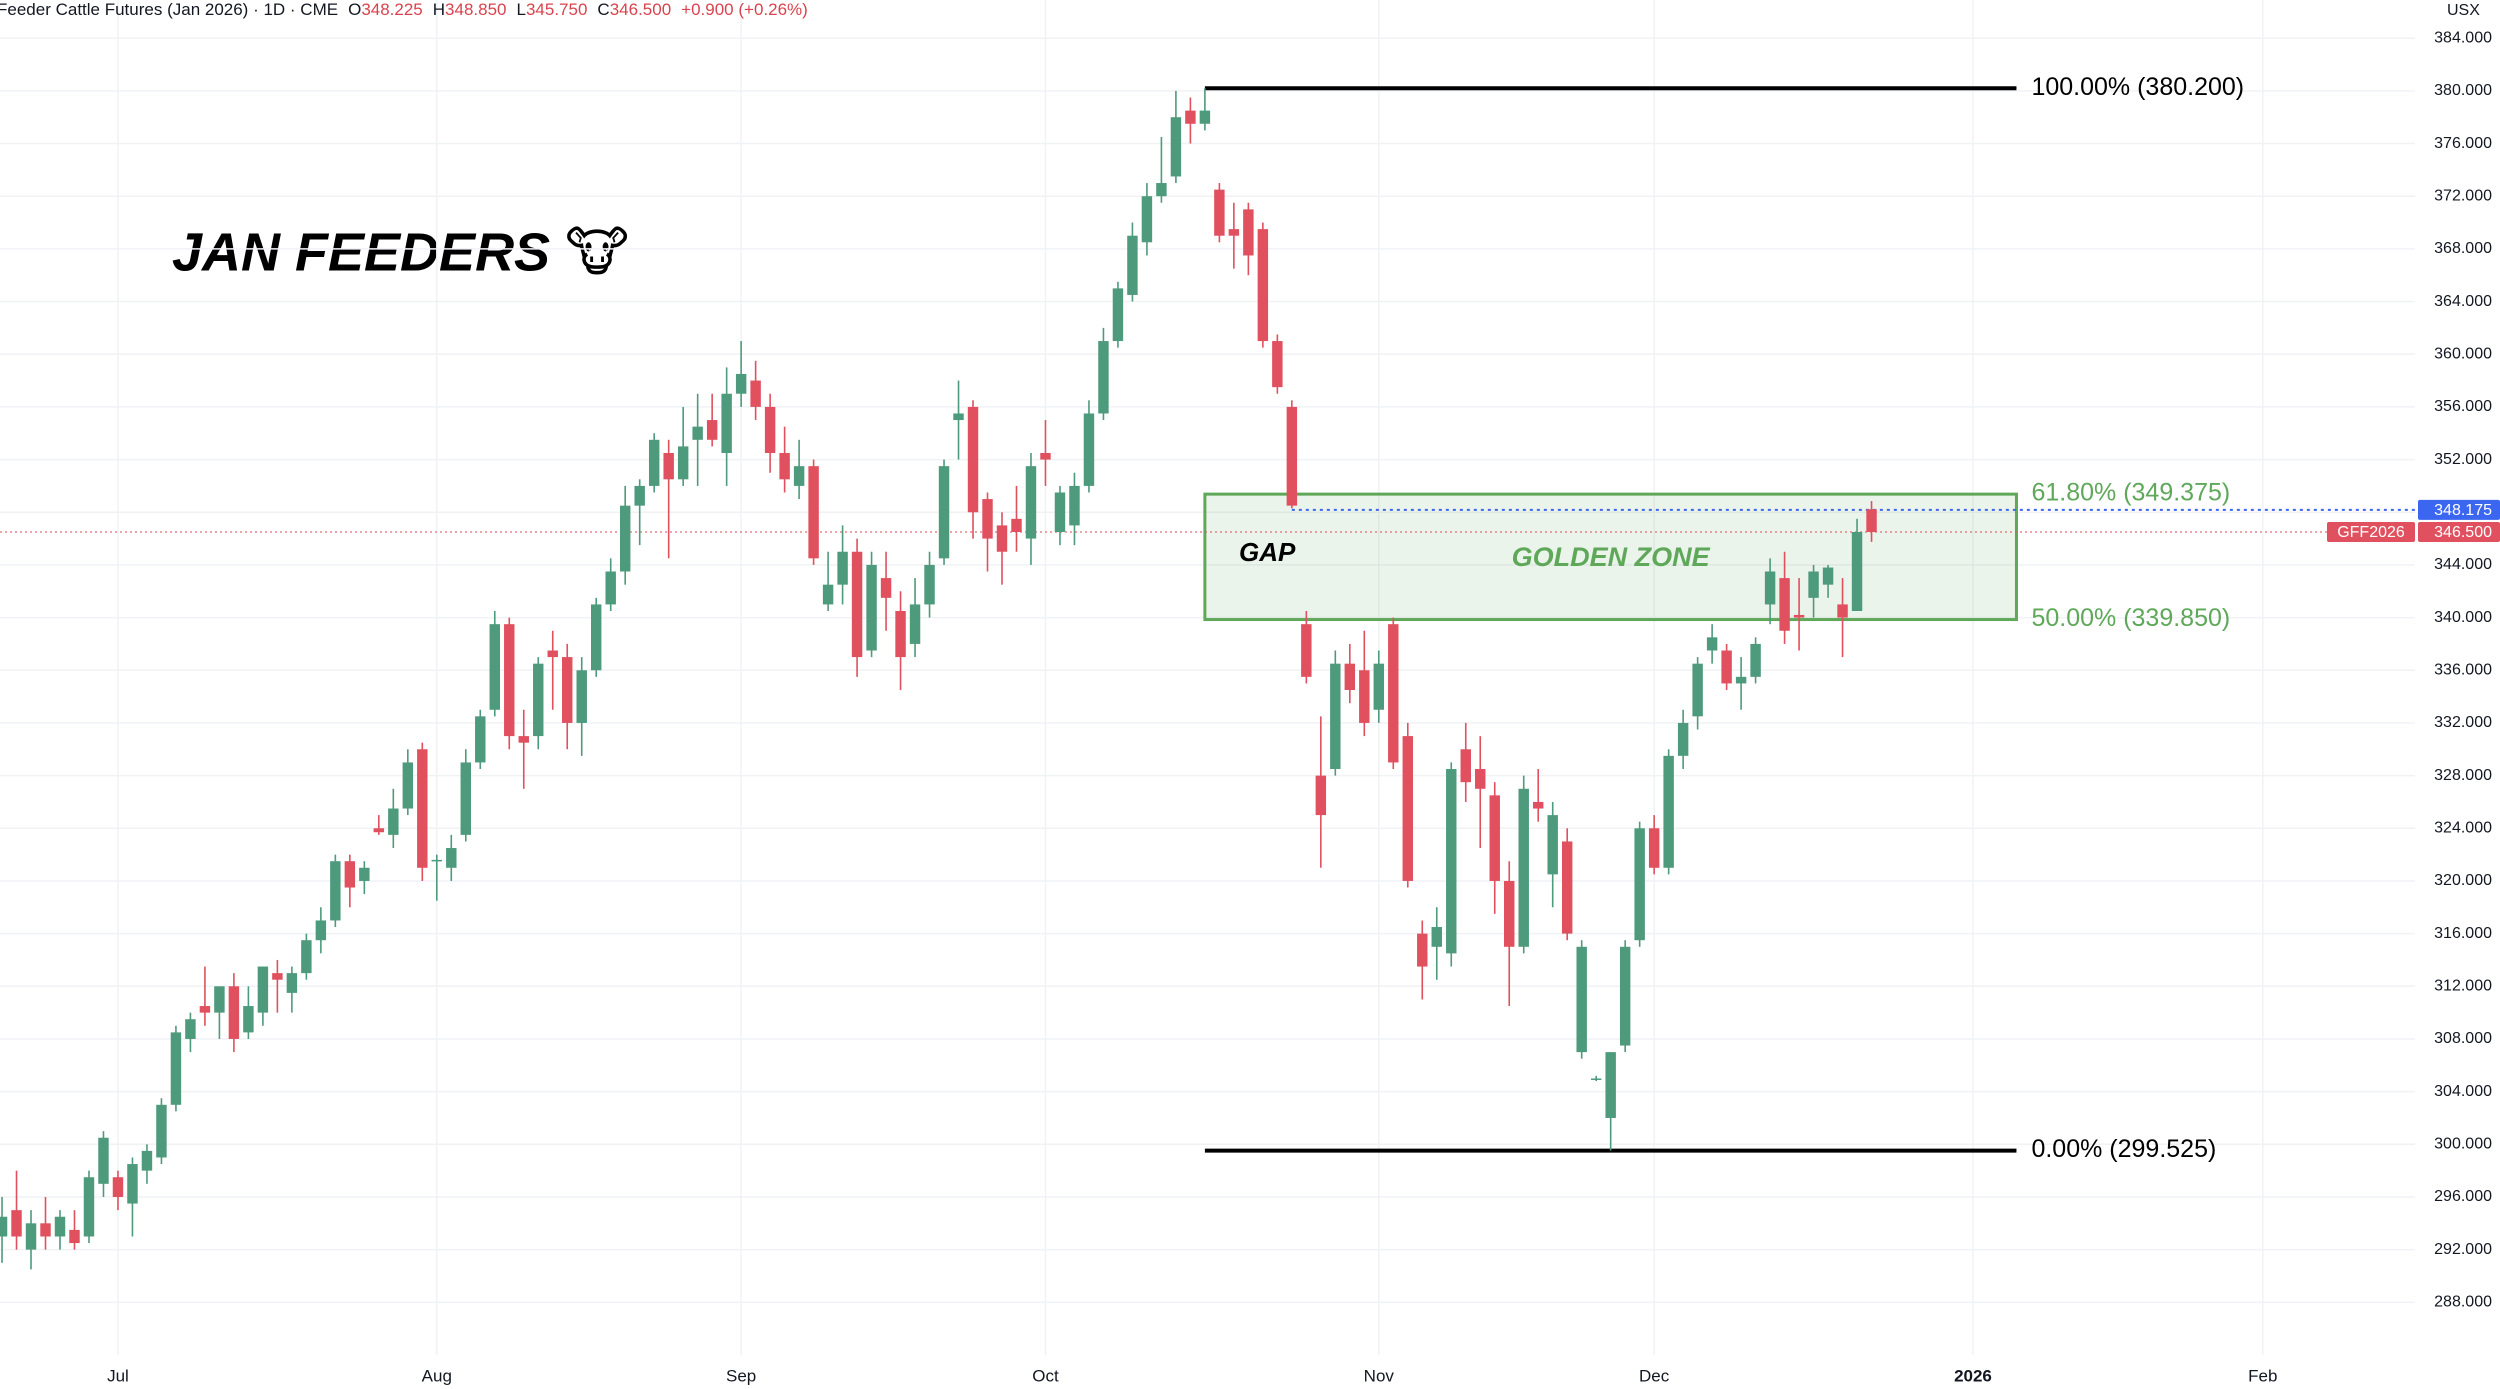 The height and width of the screenshot is (1389, 2500). Describe the element at coordinates (2463, 986) in the screenshot. I see `y-tick-label: 312.000` at that location.